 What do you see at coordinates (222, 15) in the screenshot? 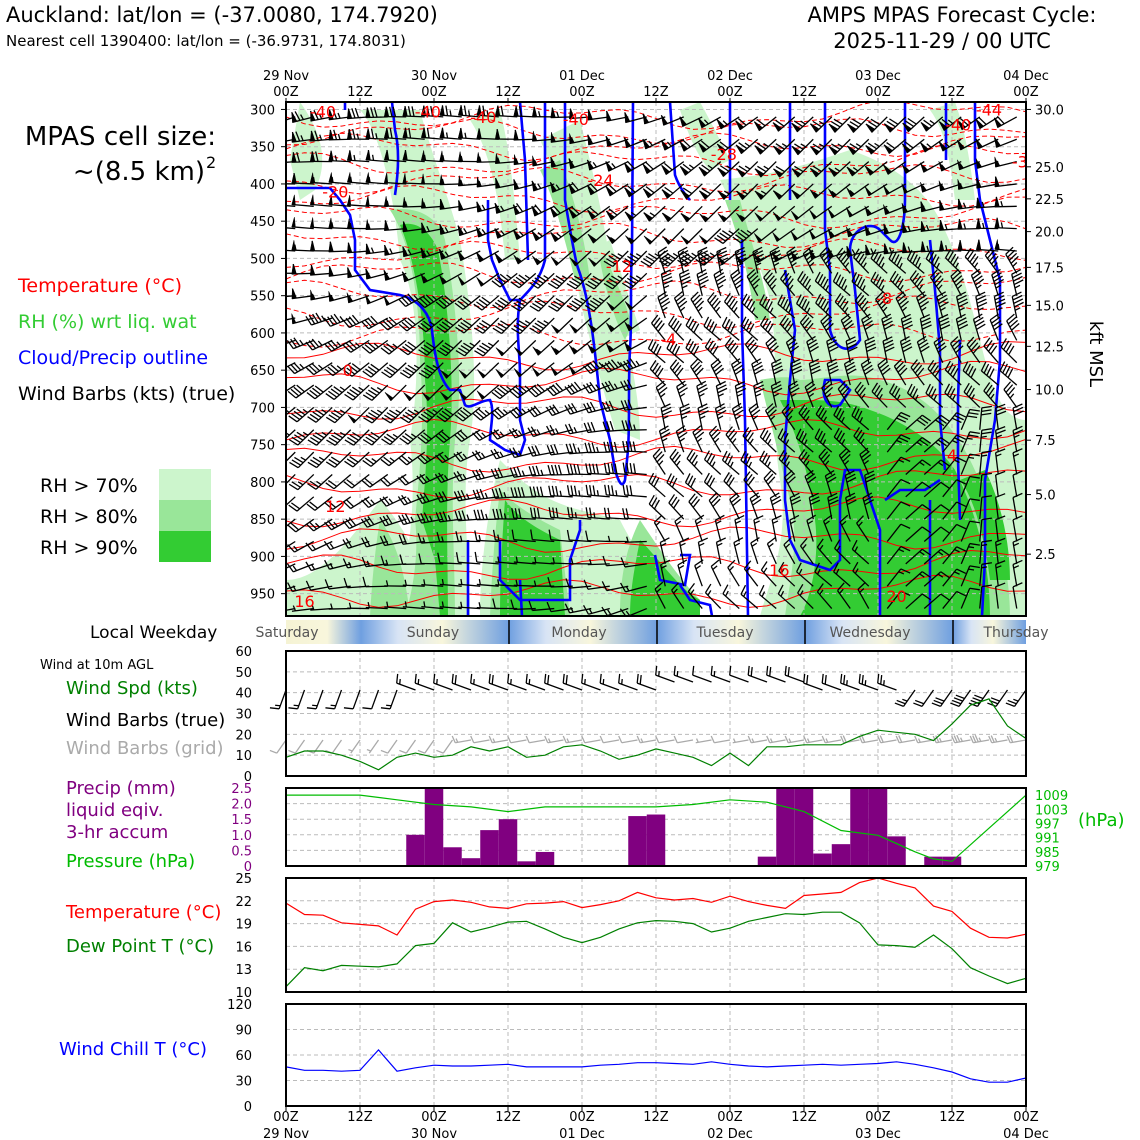
I see `location-title: Auckland: lat/lon = (-37.0080, 174.7920)` at bounding box center [222, 15].